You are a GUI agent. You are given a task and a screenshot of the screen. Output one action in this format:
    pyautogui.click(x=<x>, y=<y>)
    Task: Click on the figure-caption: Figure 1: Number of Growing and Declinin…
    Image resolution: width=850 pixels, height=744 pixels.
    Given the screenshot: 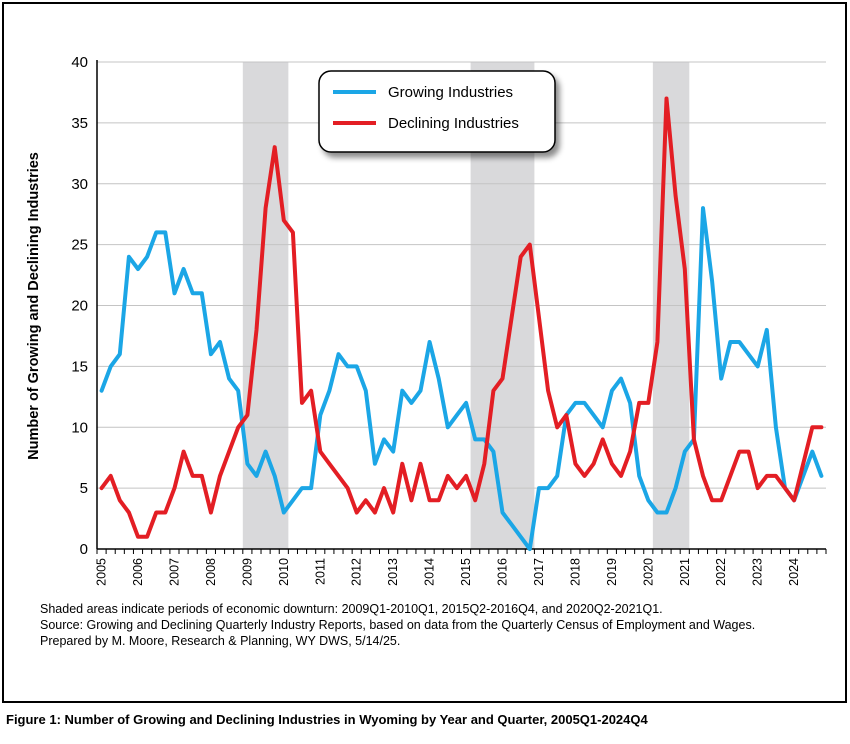 What is the action you would take?
    pyautogui.click(x=327, y=719)
    